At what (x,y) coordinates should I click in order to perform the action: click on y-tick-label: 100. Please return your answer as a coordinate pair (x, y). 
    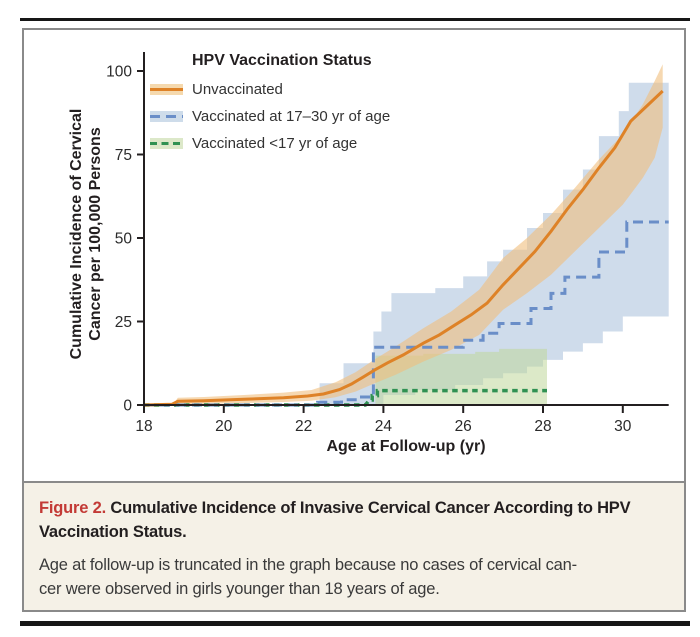
    Looking at the image, I should click on (119, 72).